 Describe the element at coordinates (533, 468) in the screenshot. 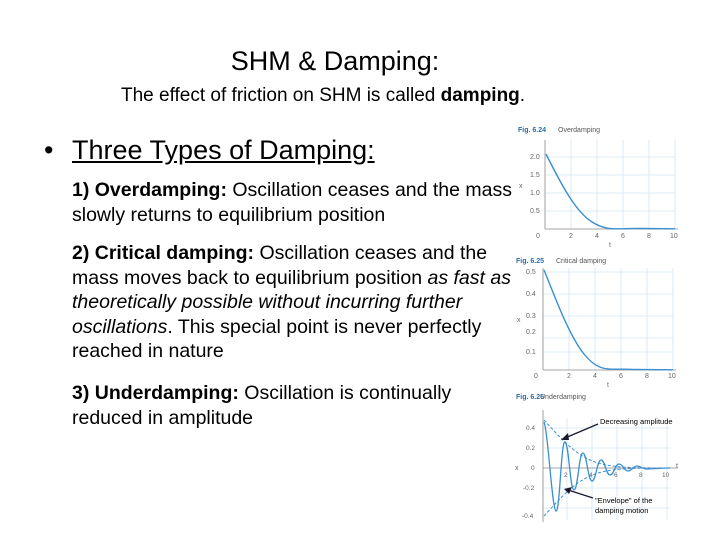

I see `y-tick: 0` at that location.